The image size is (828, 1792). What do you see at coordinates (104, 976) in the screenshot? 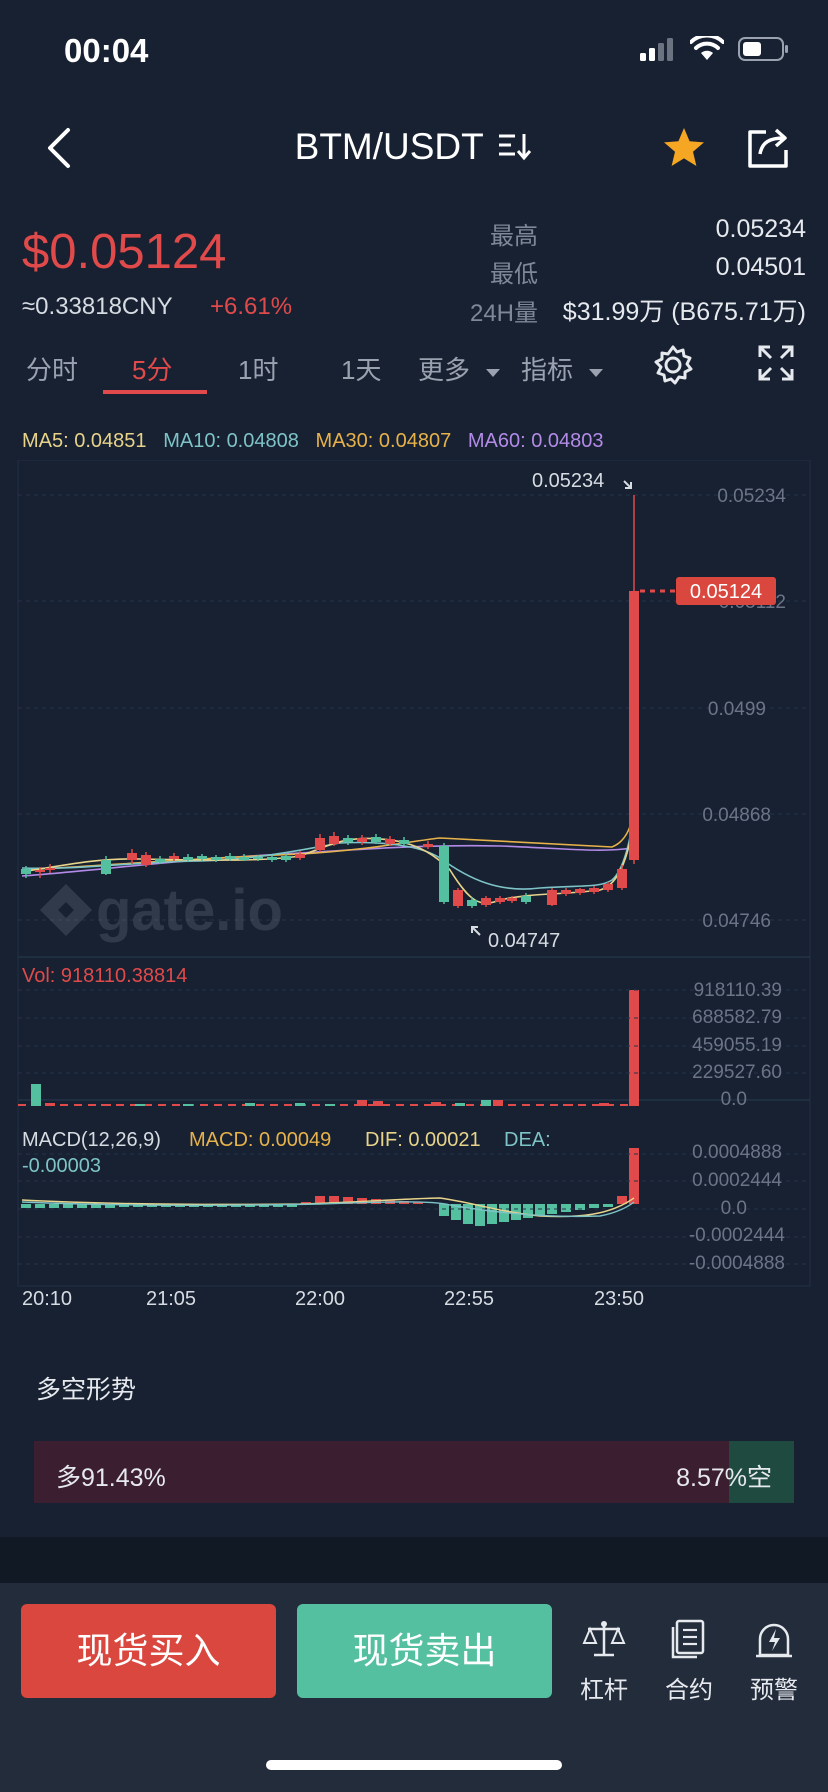
I see `volume-title: Vol: 918110.38814` at bounding box center [104, 976].